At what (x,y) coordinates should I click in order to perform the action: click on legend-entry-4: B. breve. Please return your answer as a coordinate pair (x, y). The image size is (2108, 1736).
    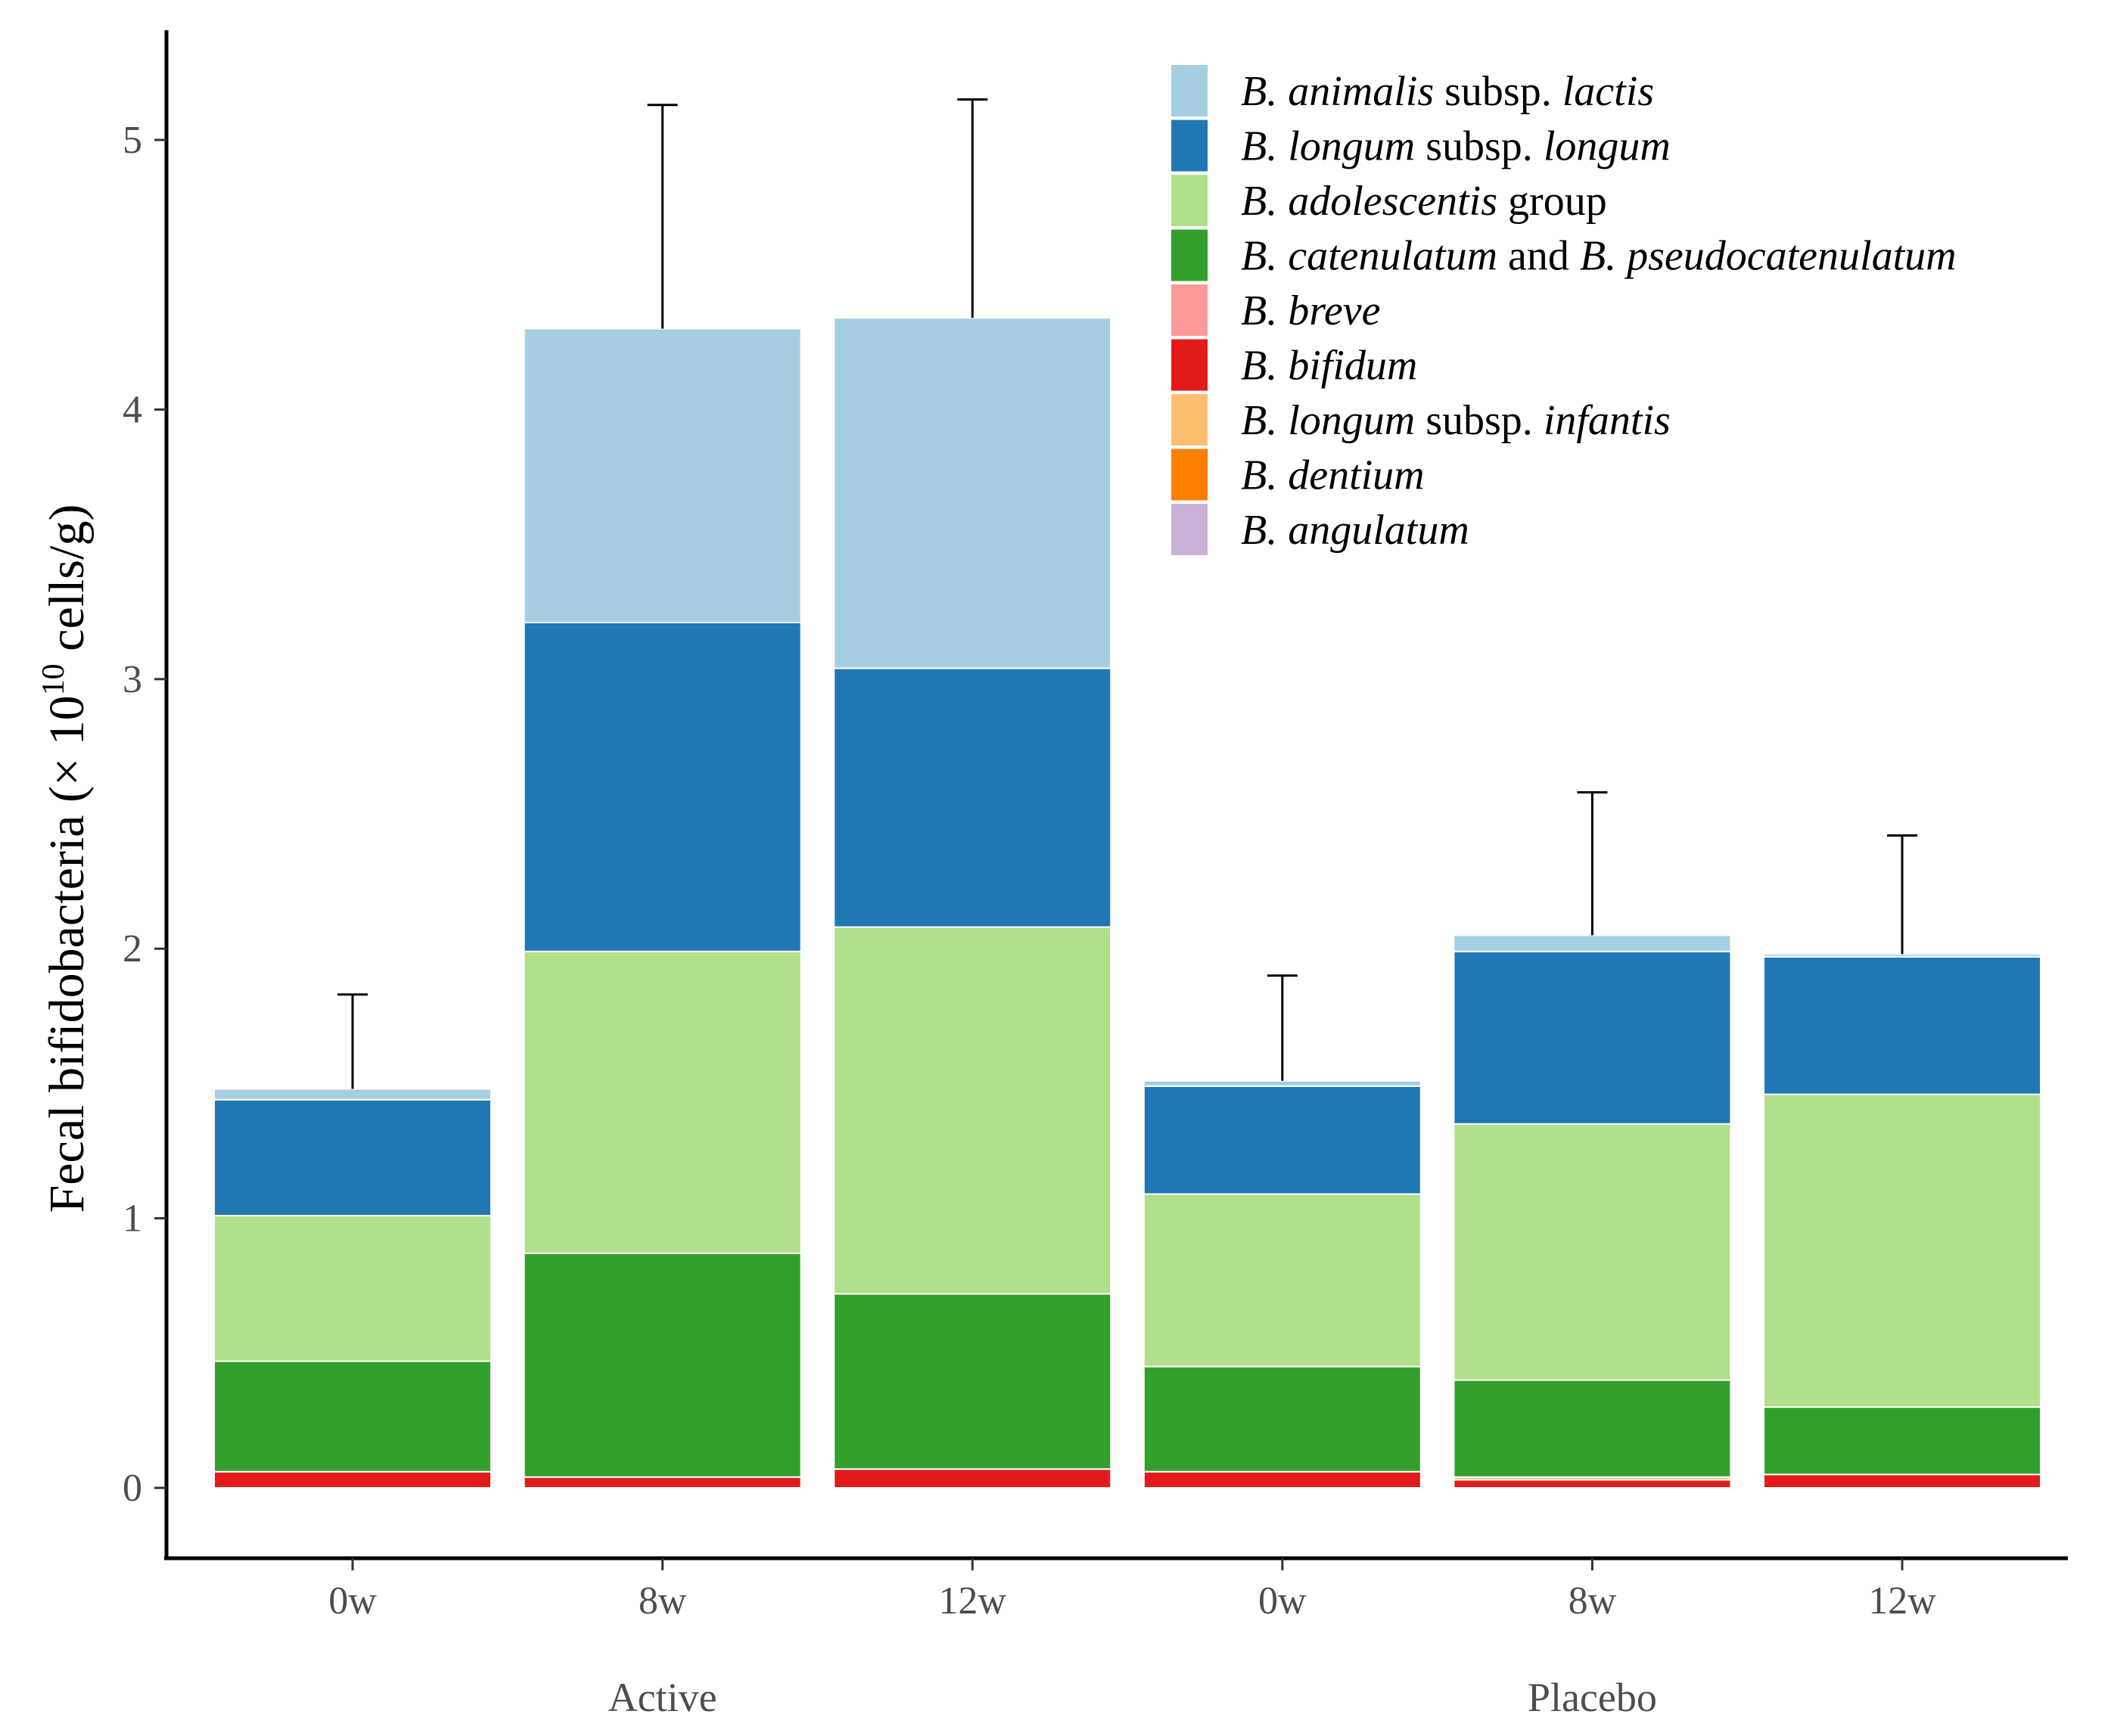
    Looking at the image, I should click on (1276, 310).